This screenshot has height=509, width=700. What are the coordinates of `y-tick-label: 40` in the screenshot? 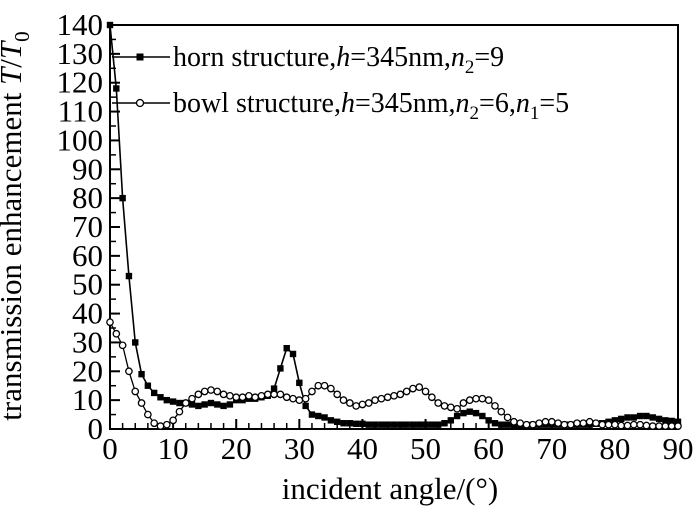 It's located at (87, 313).